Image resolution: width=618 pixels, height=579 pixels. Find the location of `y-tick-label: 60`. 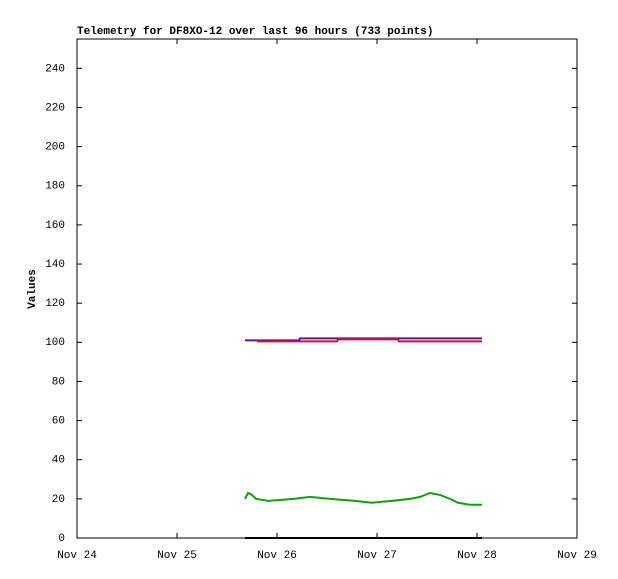

y-tick-label: 60 is located at coordinates (58, 421).